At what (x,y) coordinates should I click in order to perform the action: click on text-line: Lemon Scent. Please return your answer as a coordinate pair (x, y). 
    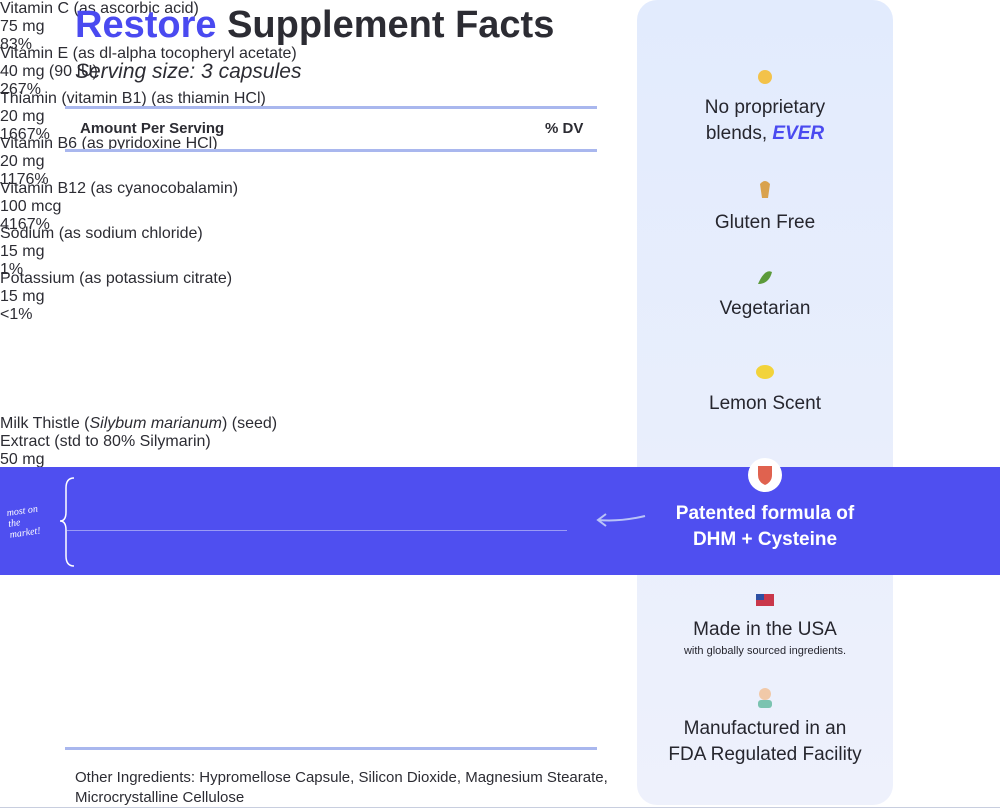
    Looking at the image, I should click on (765, 404).